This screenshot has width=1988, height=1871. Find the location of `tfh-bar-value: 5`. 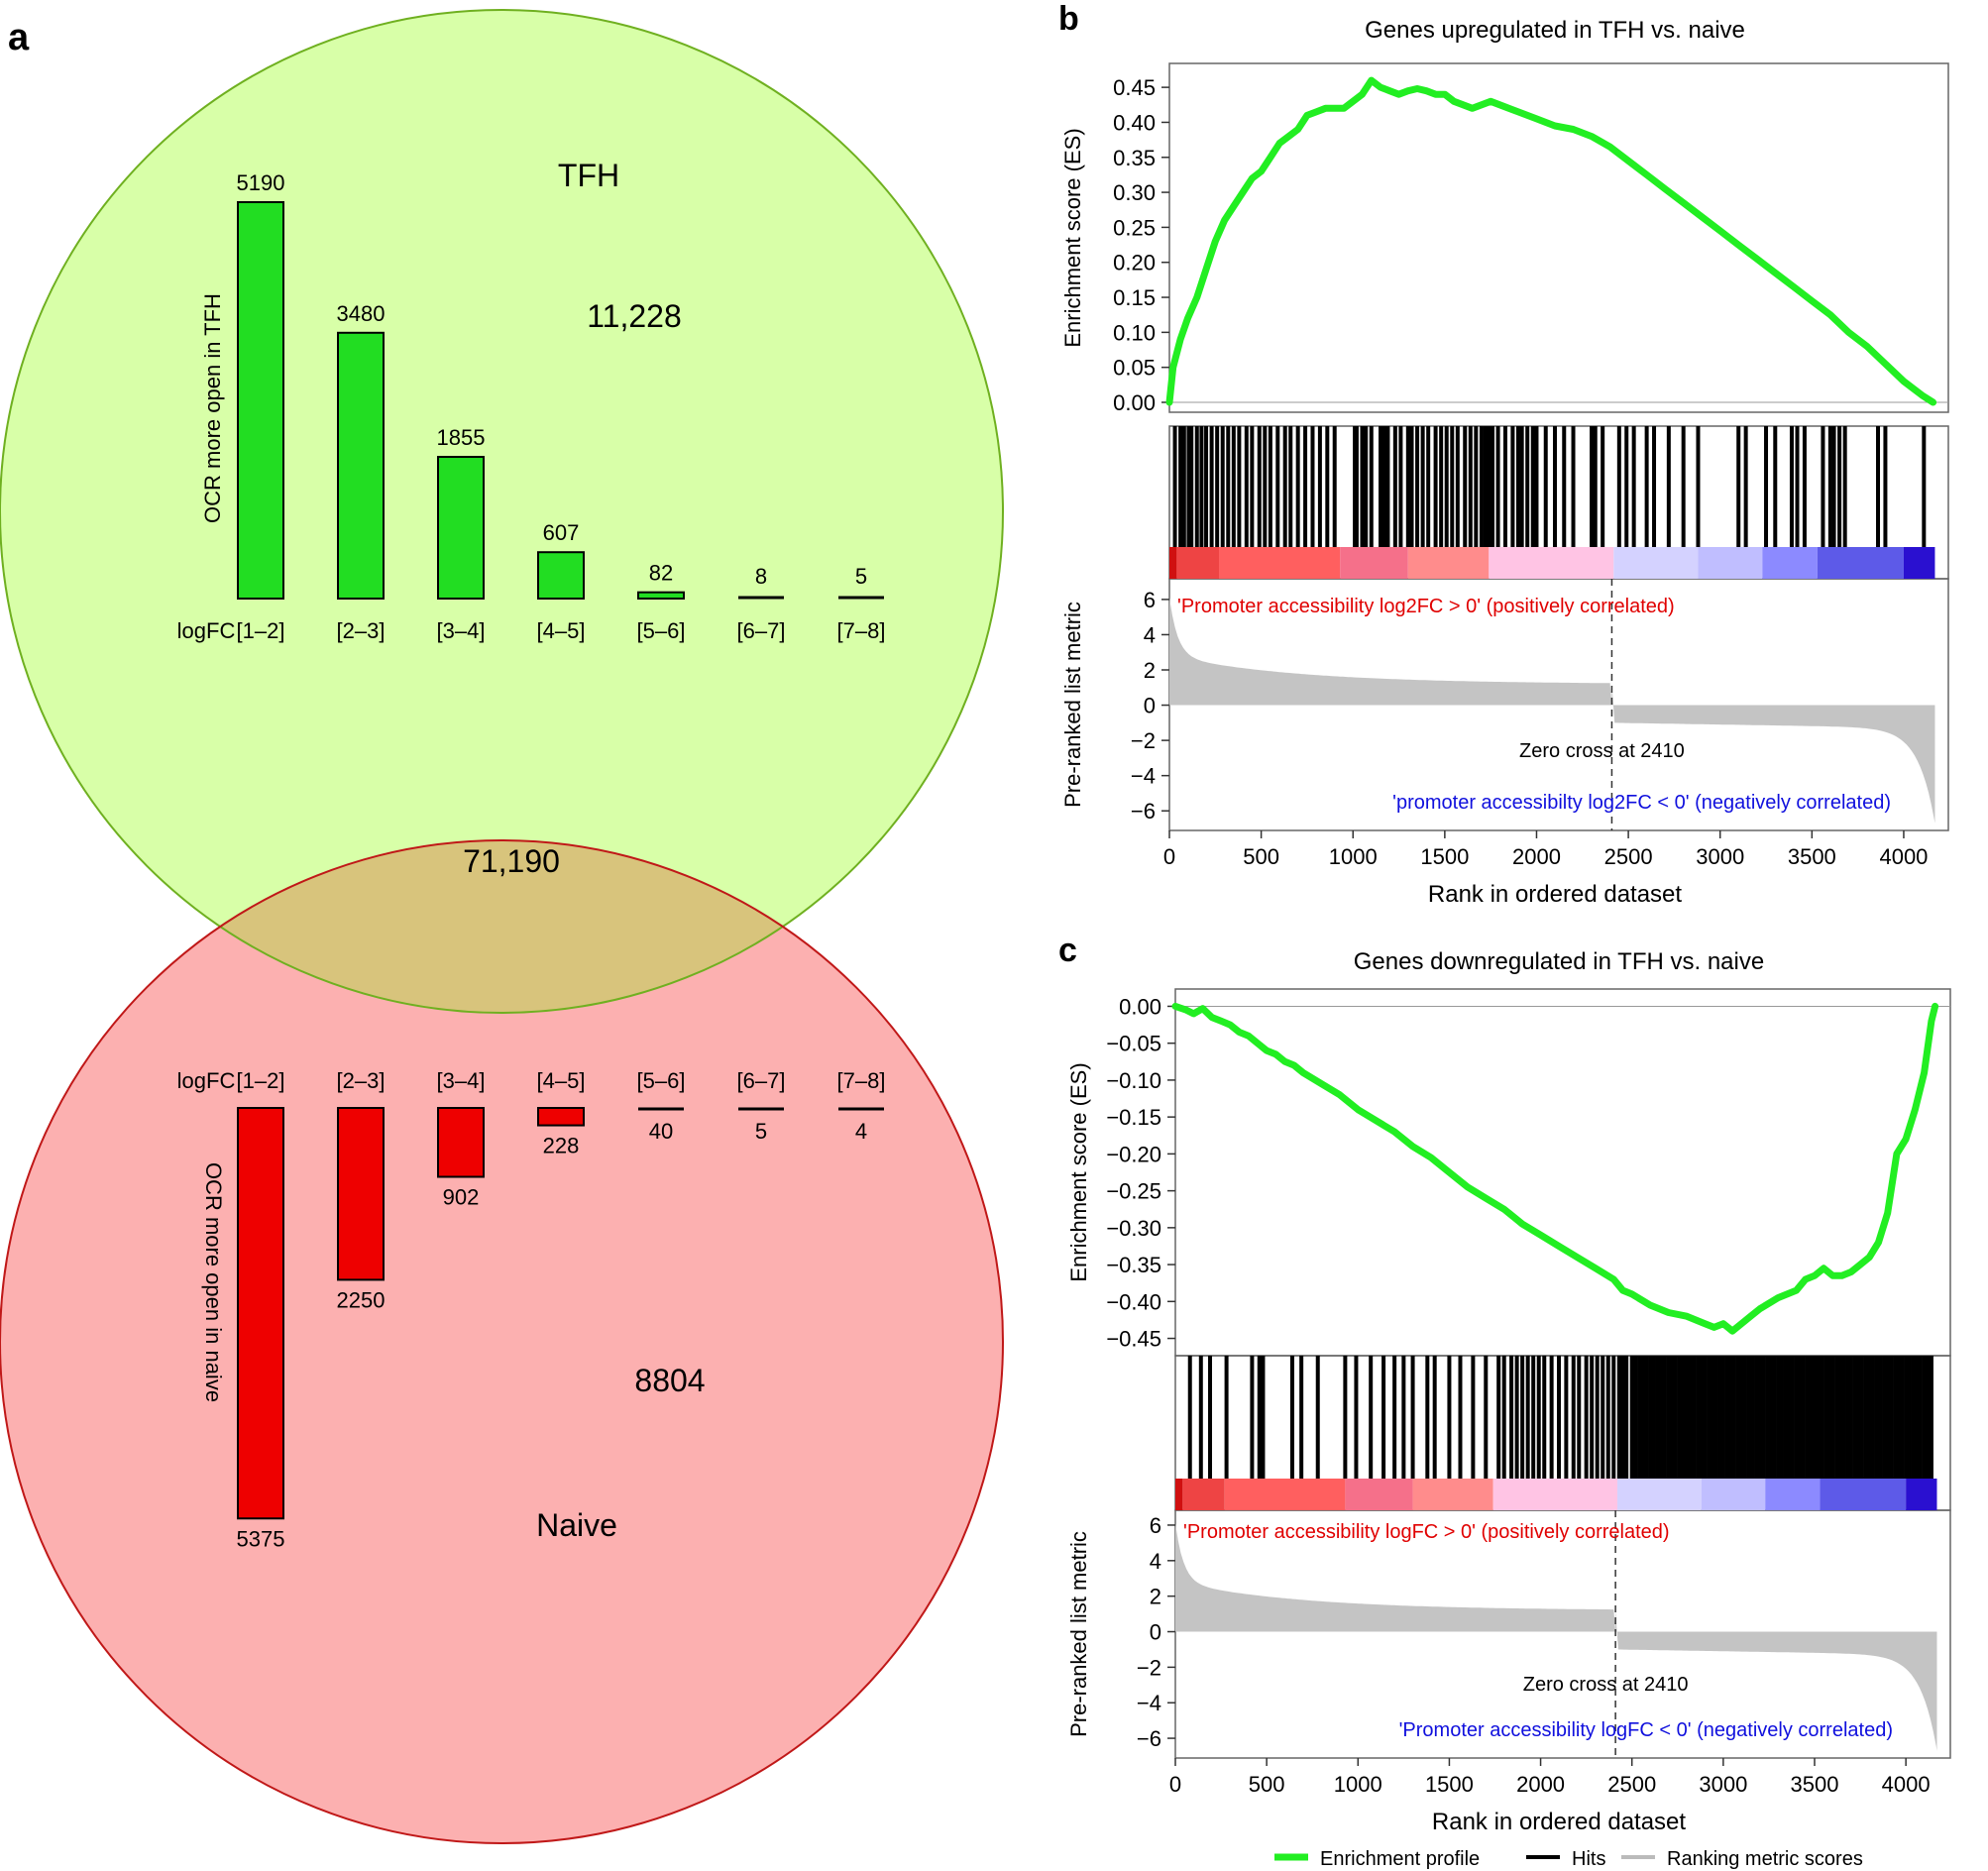

tfh-bar-value: 5 is located at coordinates (861, 576).